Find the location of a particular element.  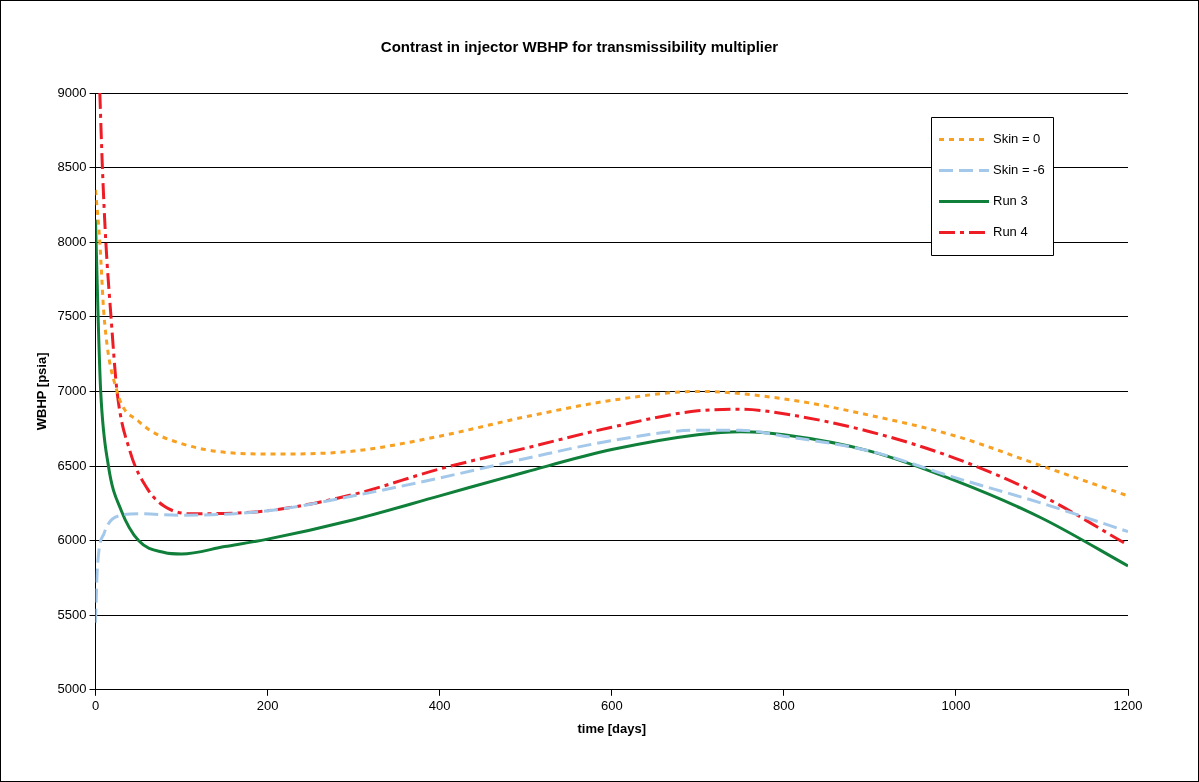

legend-label: Run 4 is located at coordinates (1010, 232).